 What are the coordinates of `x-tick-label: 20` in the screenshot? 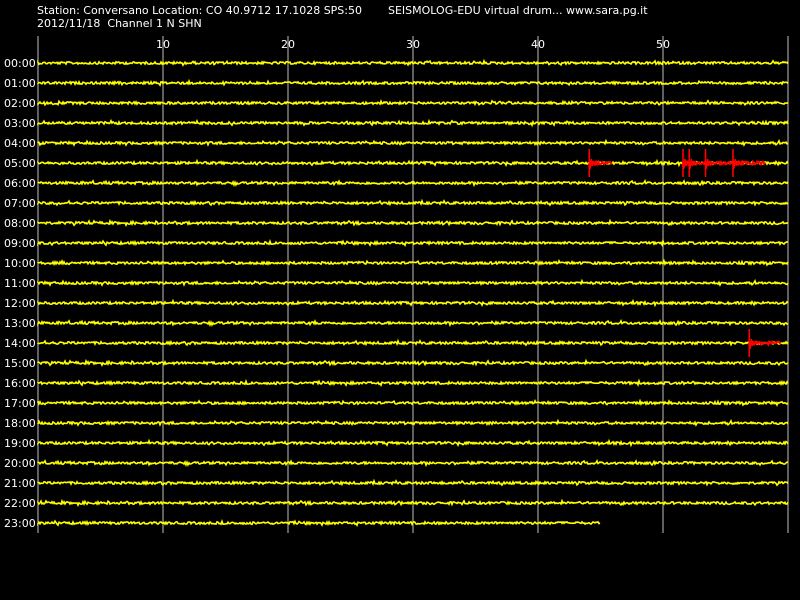 It's located at (288, 44).